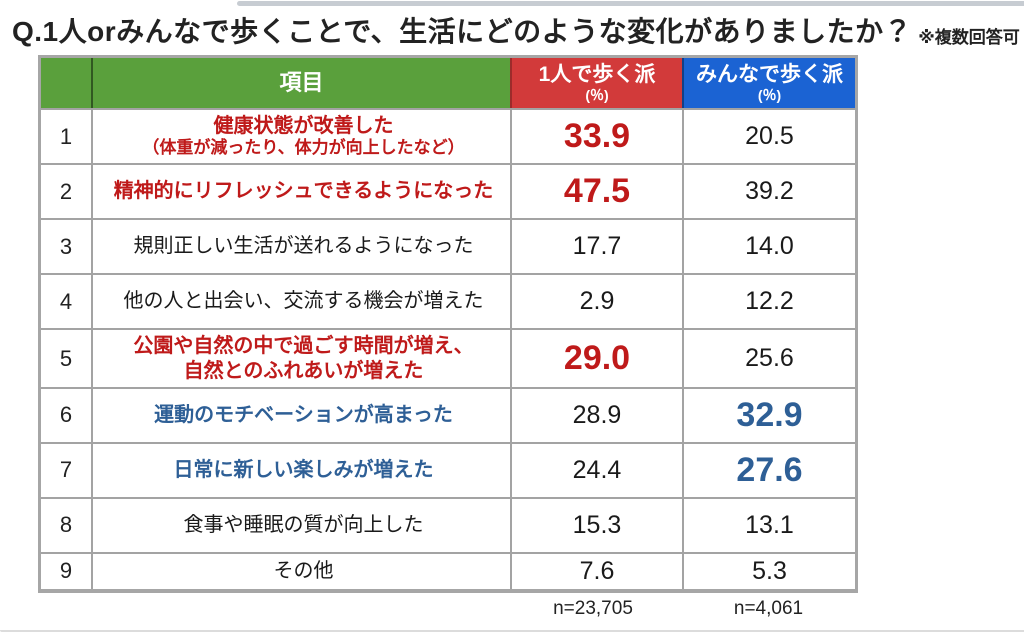 Image resolution: width=1024 pixels, height=633 pixels. What do you see at coordinates (768, 247) in the screenshot?
I see `group-value: 14.0` at bounding box center [768, 247].